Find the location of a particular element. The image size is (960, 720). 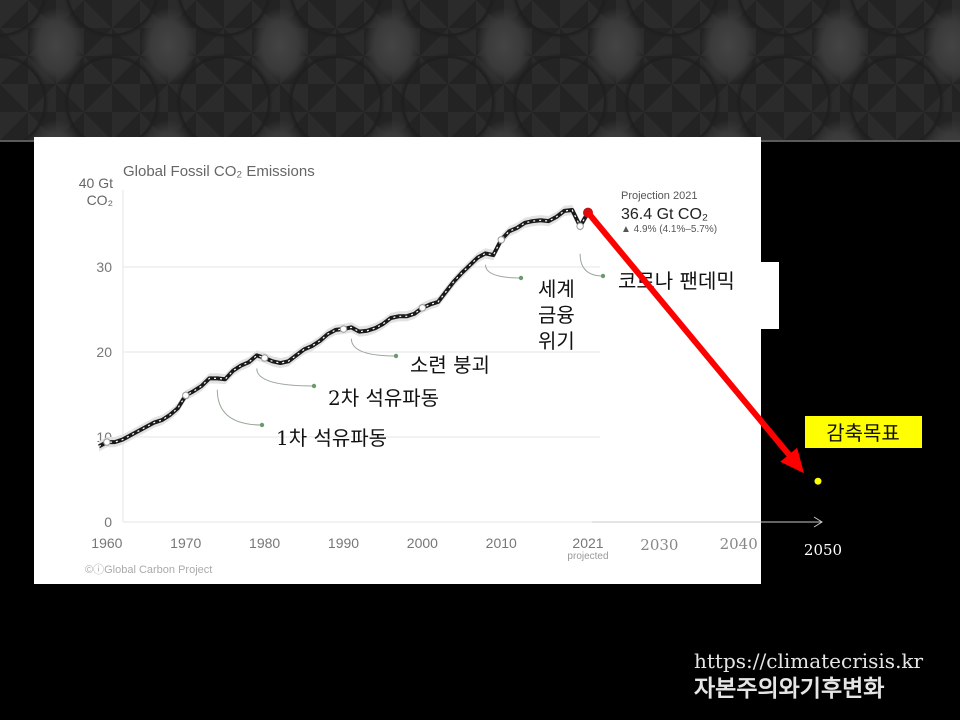

footer: https://climatecrisis.kr 자본주의와기후변화 is located at coordinates (808, 676).